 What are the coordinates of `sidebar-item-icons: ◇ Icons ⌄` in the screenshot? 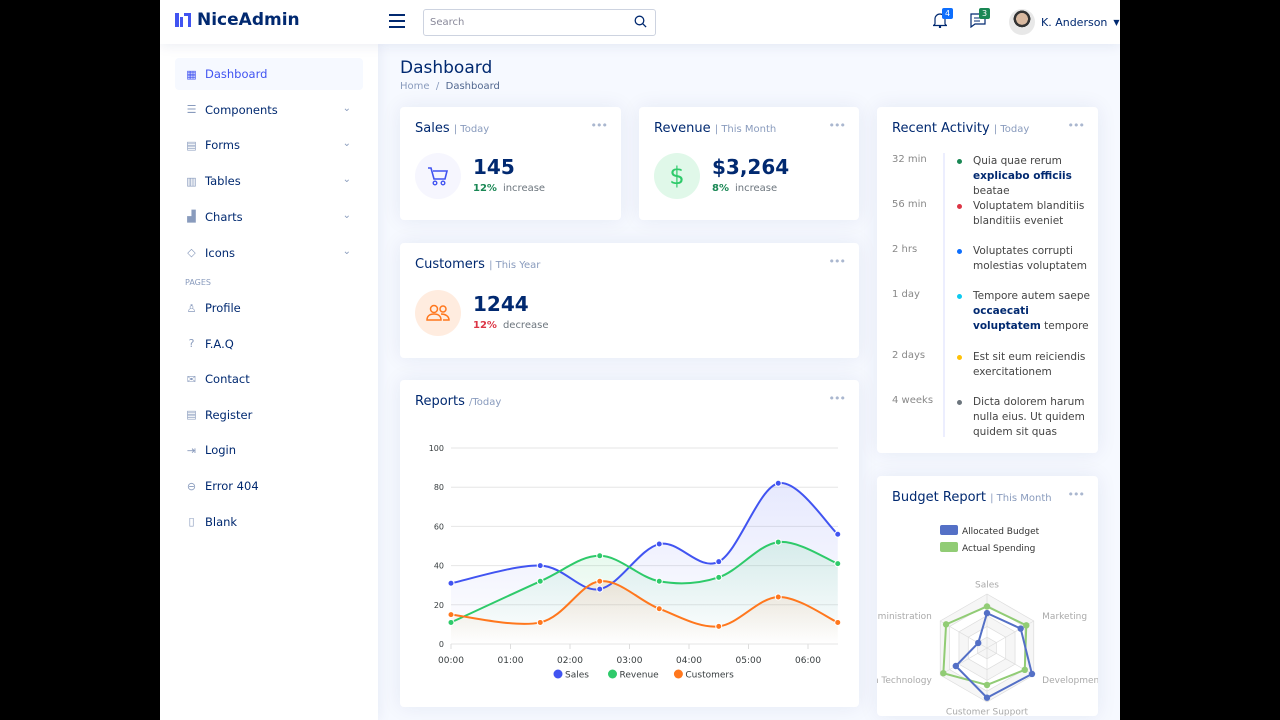 It's located at (269, 253).